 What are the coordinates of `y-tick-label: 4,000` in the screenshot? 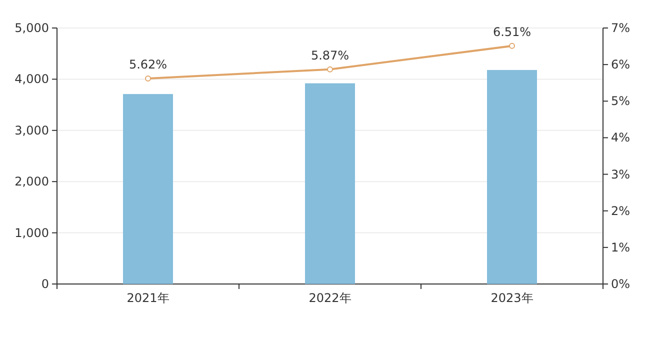 It's located at (31, 79).